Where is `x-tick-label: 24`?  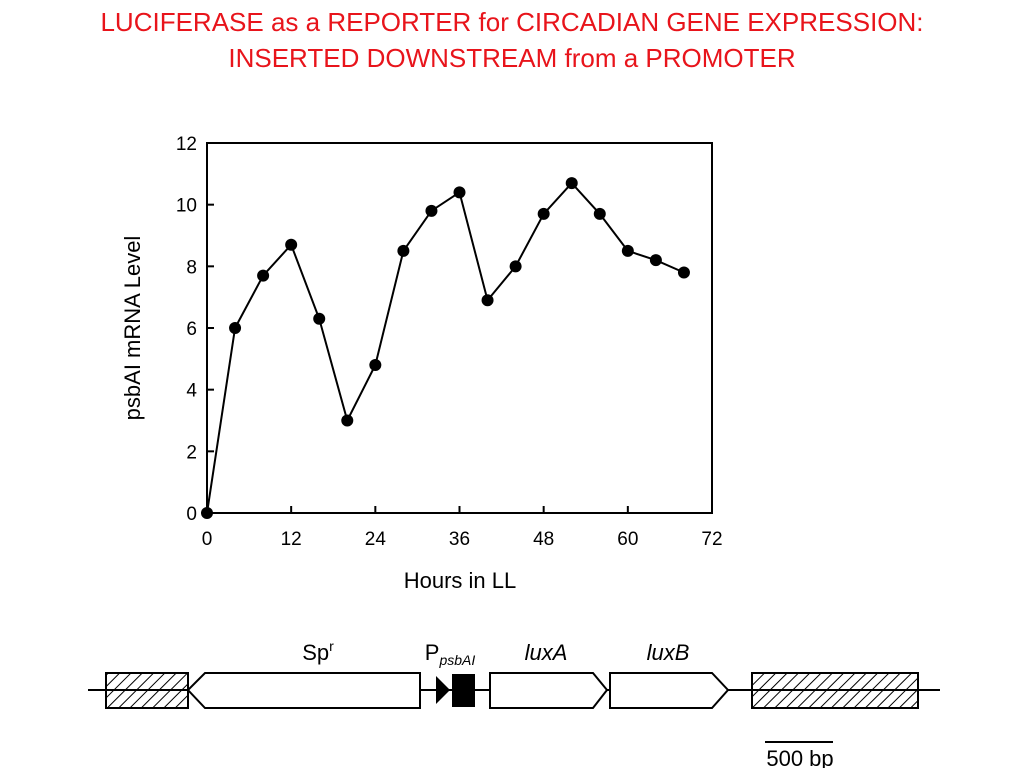 x-tick-label: 24 is located at coordinates (376, 539).